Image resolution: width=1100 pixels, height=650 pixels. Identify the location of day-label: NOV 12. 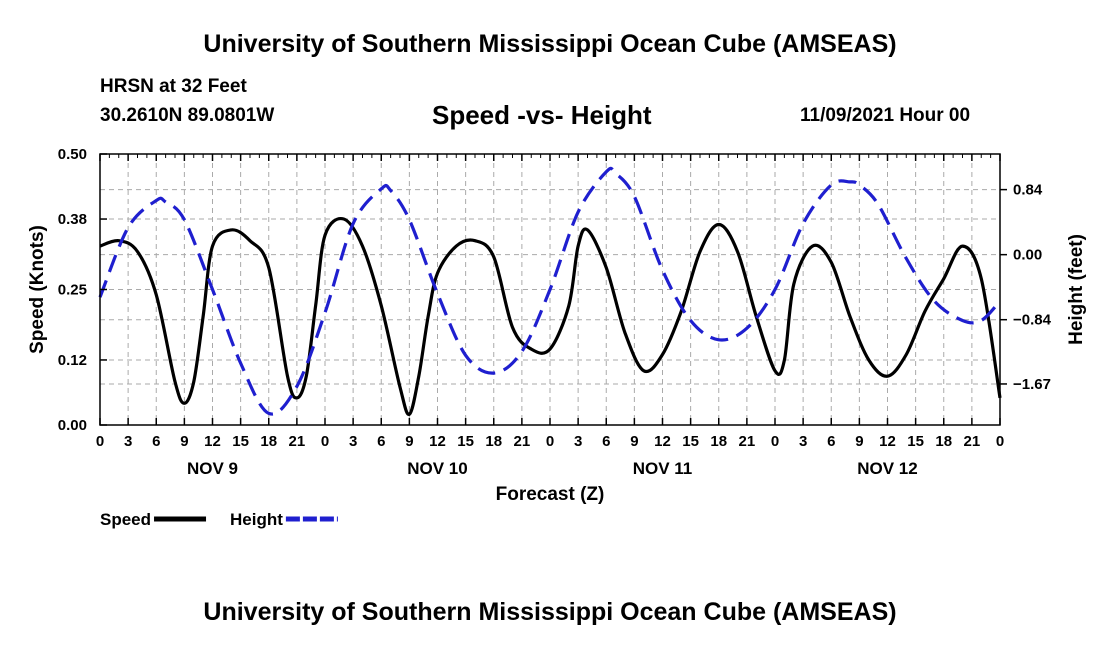
(887, 468).